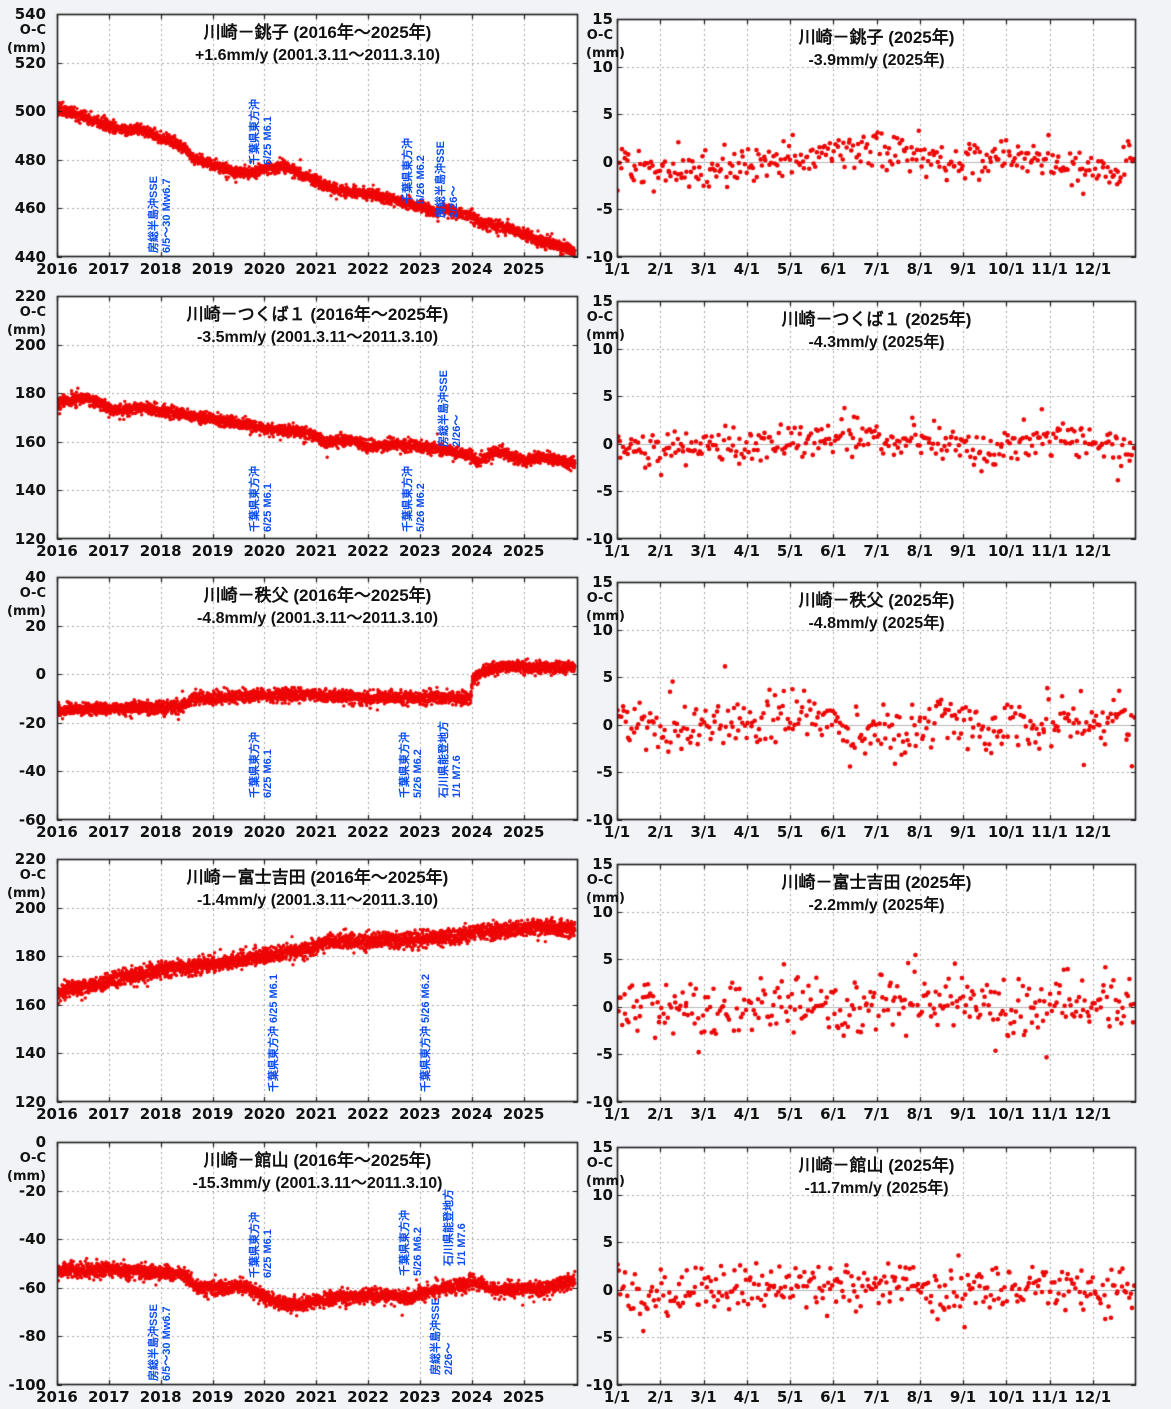  What do you see at coordinates (876, 600) in the screenshot?
I see `chart-title: 川崎－秩父 (2025年)` at bounding box center [876, 600].